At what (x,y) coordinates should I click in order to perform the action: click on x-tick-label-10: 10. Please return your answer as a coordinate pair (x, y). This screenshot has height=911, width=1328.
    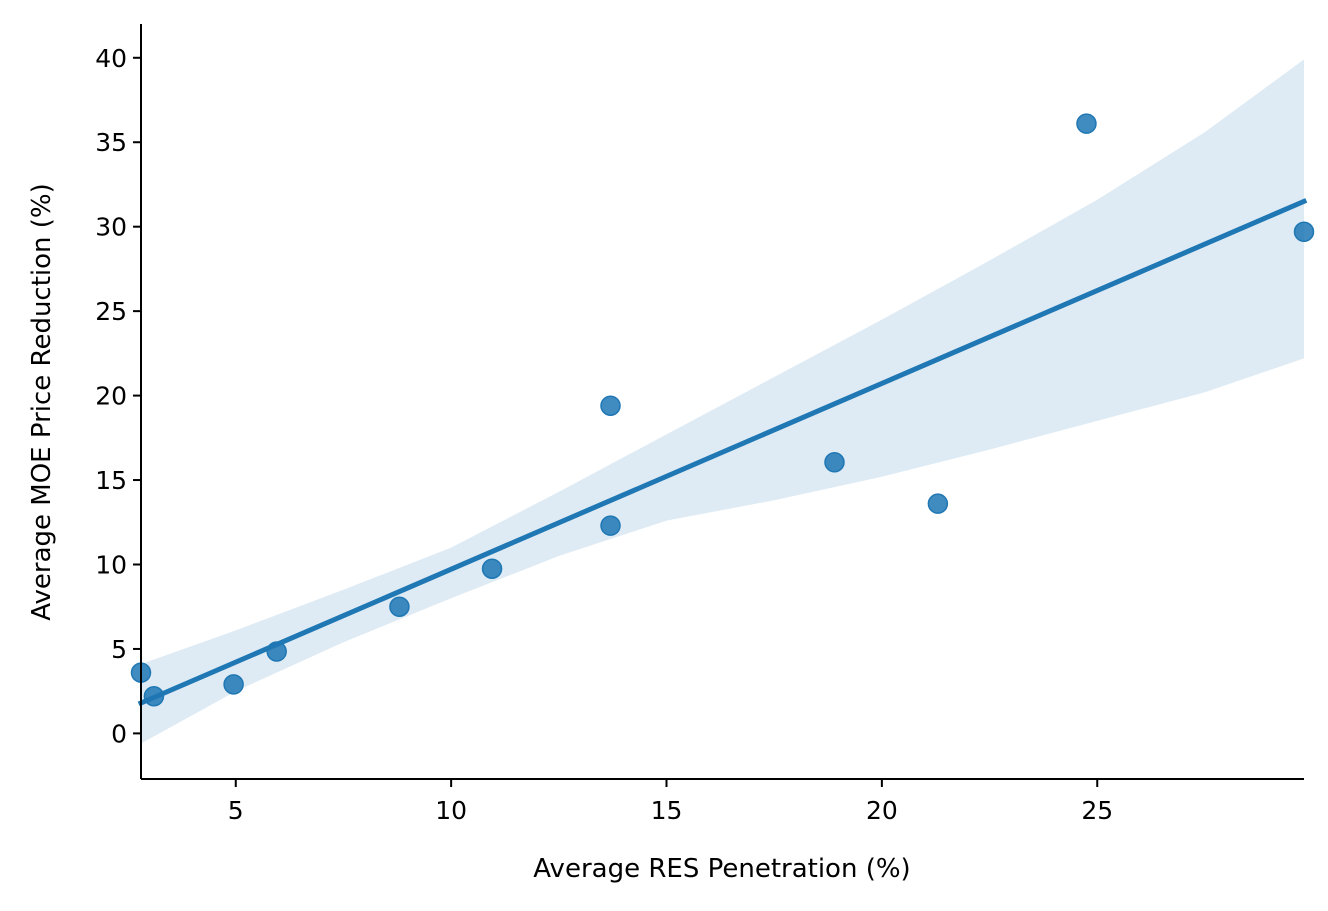
    Looking at the image, I should click on (451, 810).